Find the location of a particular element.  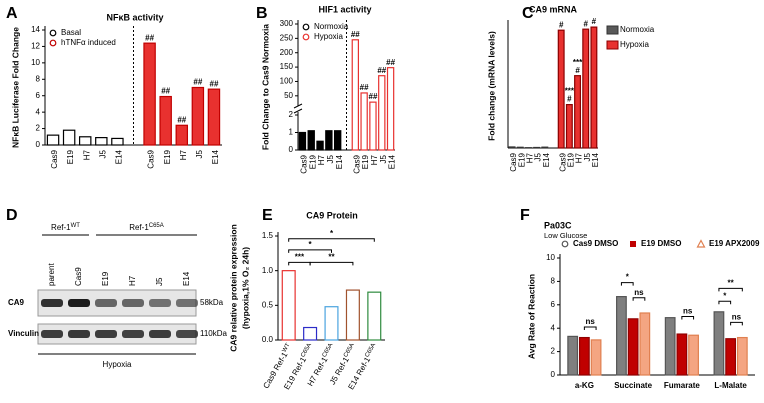

x-tick-label: Fumarate is located at coordinates (682, 385).